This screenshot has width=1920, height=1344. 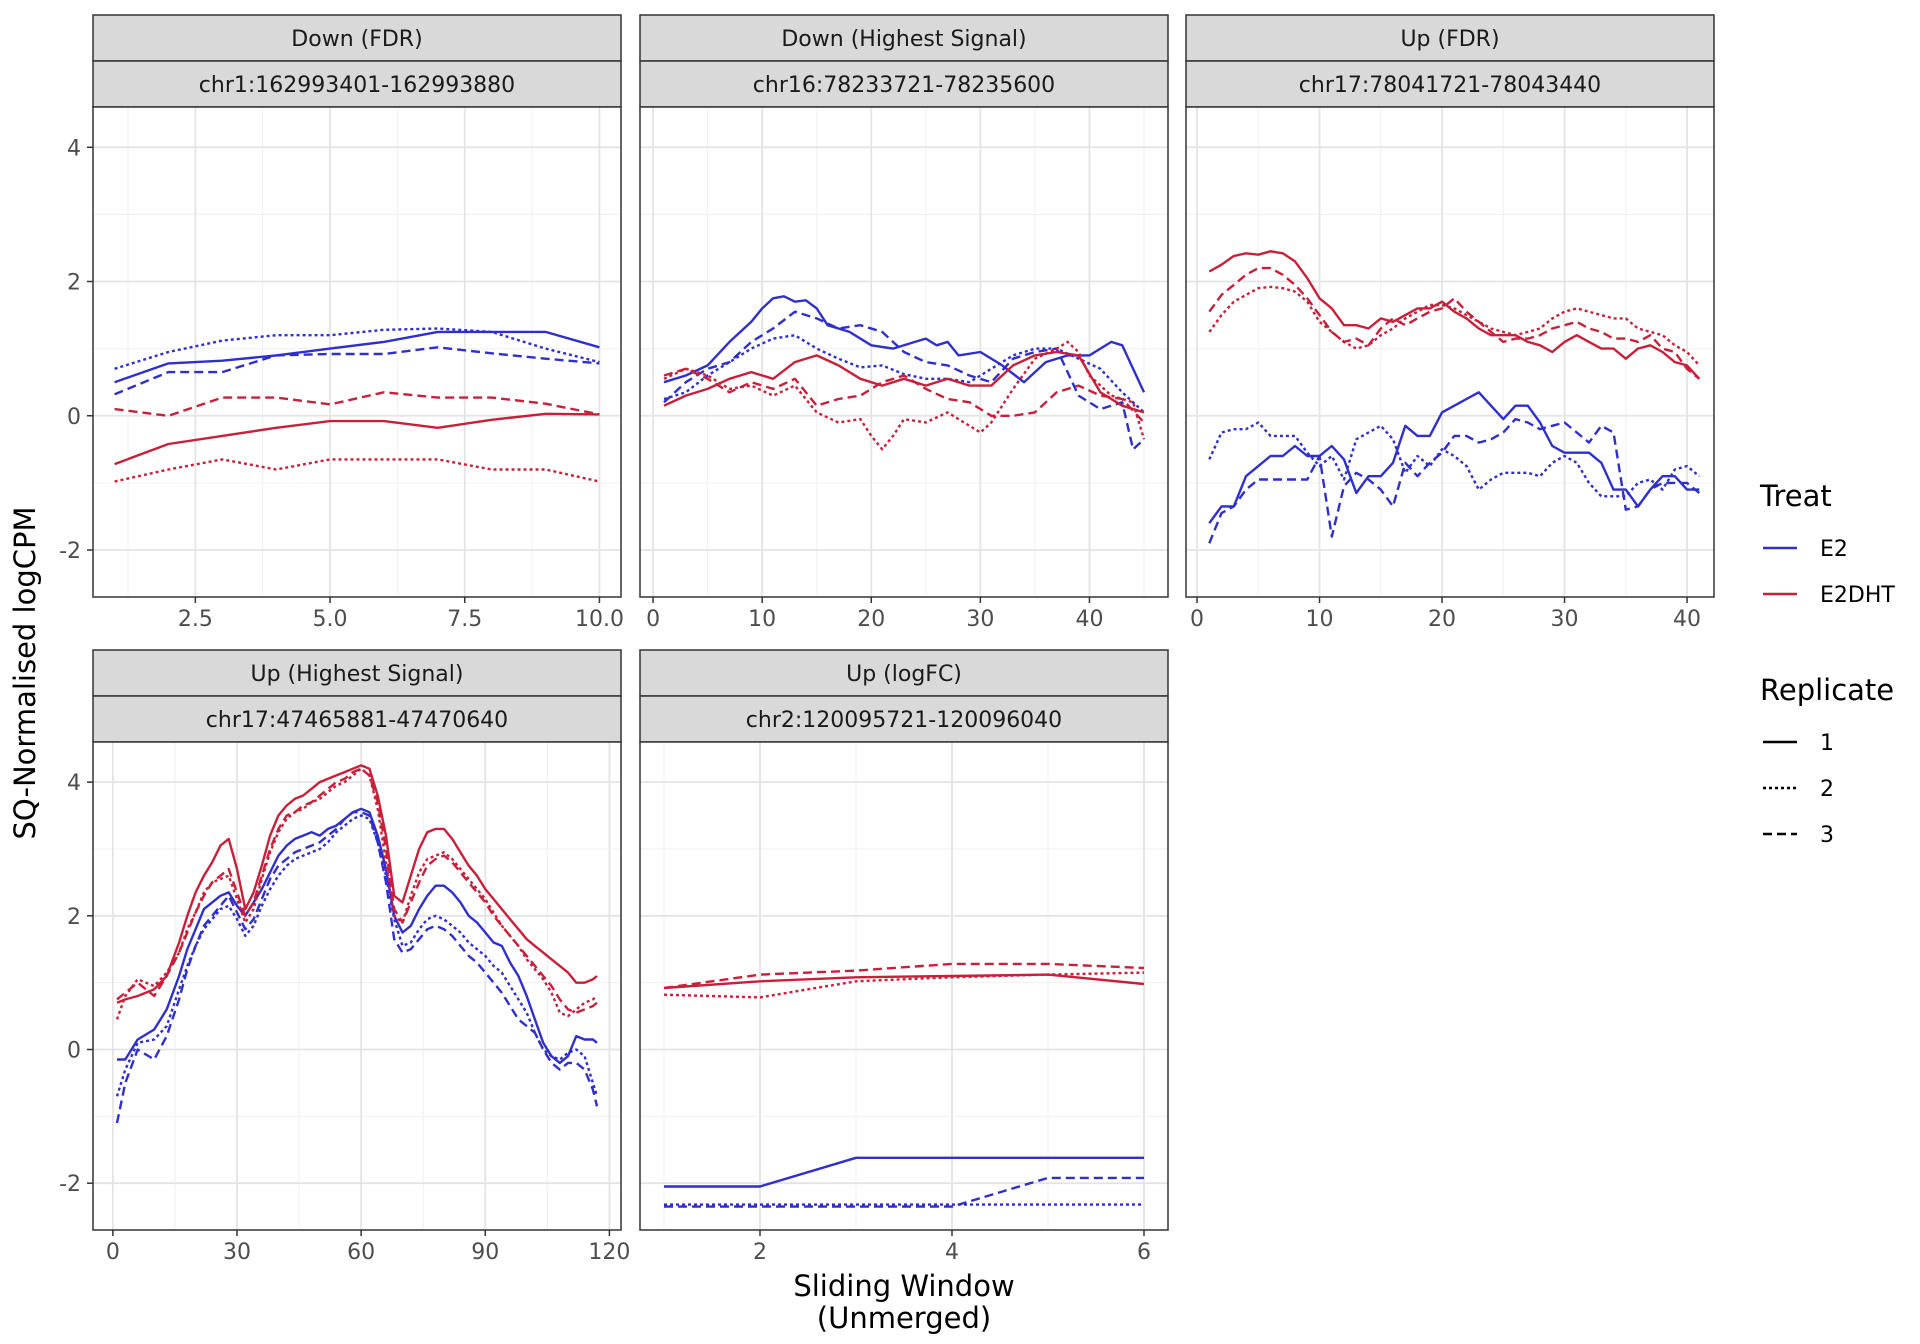 I want to click on facet-subtitle: chr17:78041721-78043440, so click(x=1450, y=85).